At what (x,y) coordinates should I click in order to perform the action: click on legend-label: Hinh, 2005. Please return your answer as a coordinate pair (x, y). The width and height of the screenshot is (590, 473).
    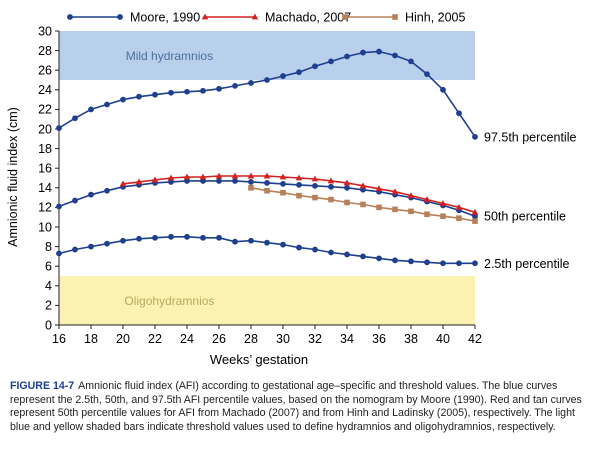
    Looking at the image, I should click on (435, 18).